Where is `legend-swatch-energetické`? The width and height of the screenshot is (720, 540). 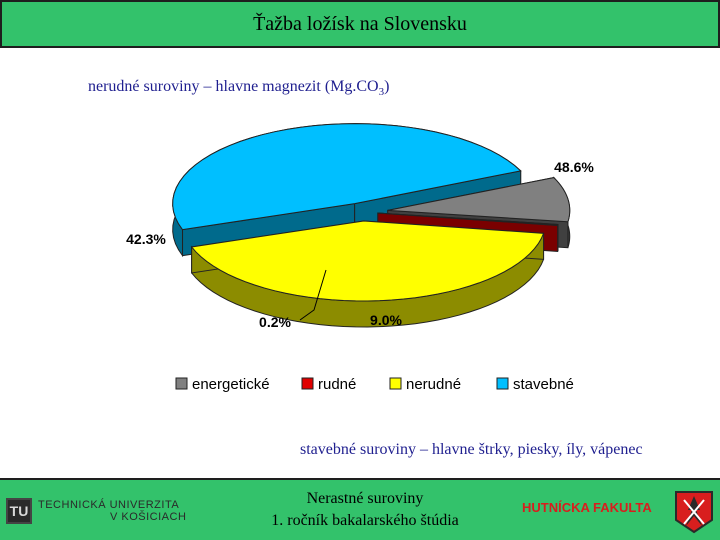
legend-swatch-energetické is located at coordinates (181, 383).